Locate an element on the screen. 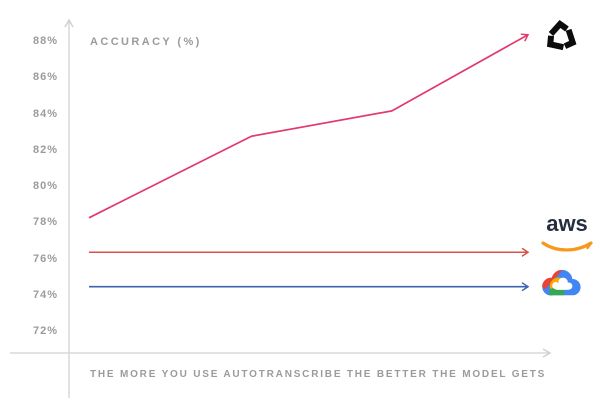 The width and height of the screenshot is (600, 418). y-tick-label: 74% is located at coordinates (45, 294).